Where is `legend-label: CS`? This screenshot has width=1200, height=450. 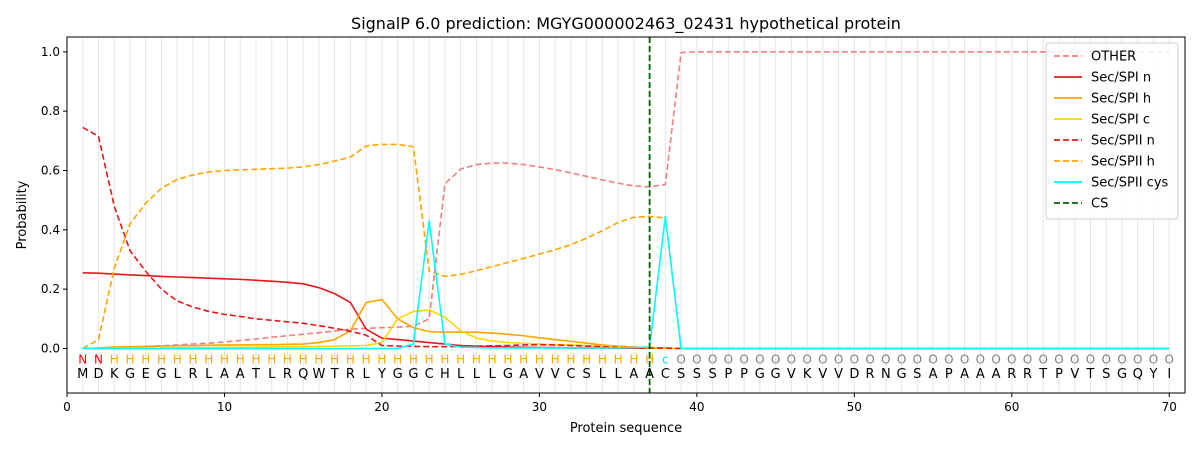
legend-label: CS is located at coordinates (1099, 204).